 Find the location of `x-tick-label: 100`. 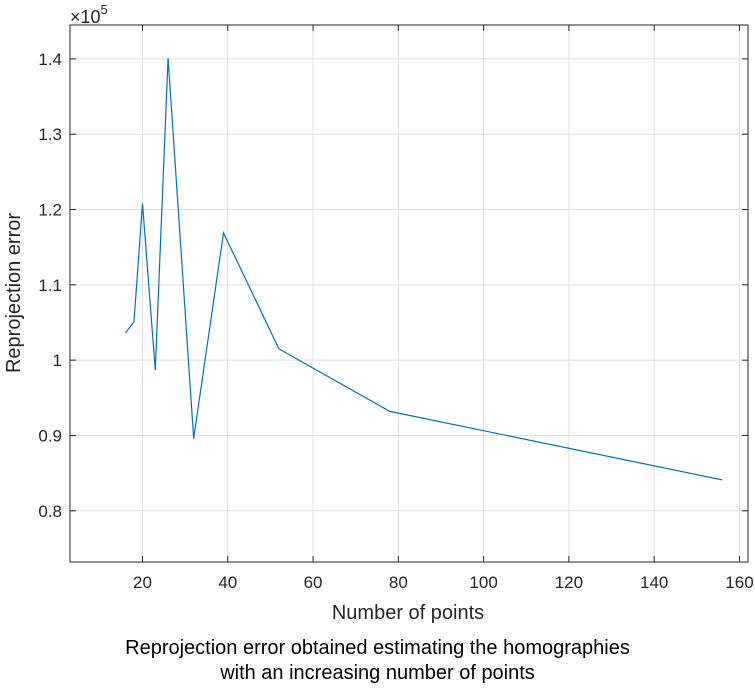

x-tick-label: 100 is located at coordinates (483, 582).